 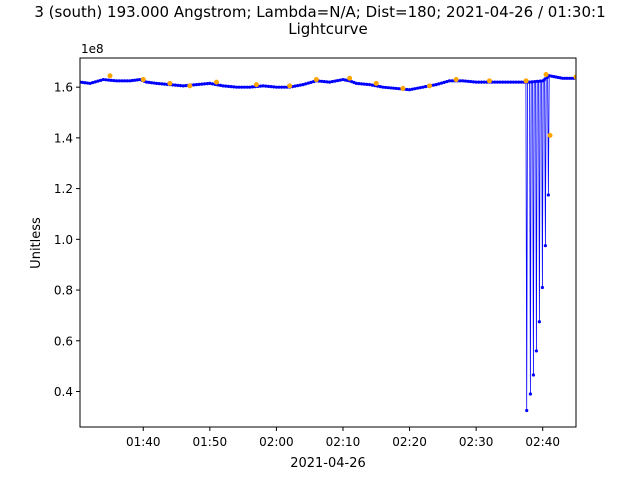 I want to click on x-tick-label: 02:30, so click(x=476, y=442).